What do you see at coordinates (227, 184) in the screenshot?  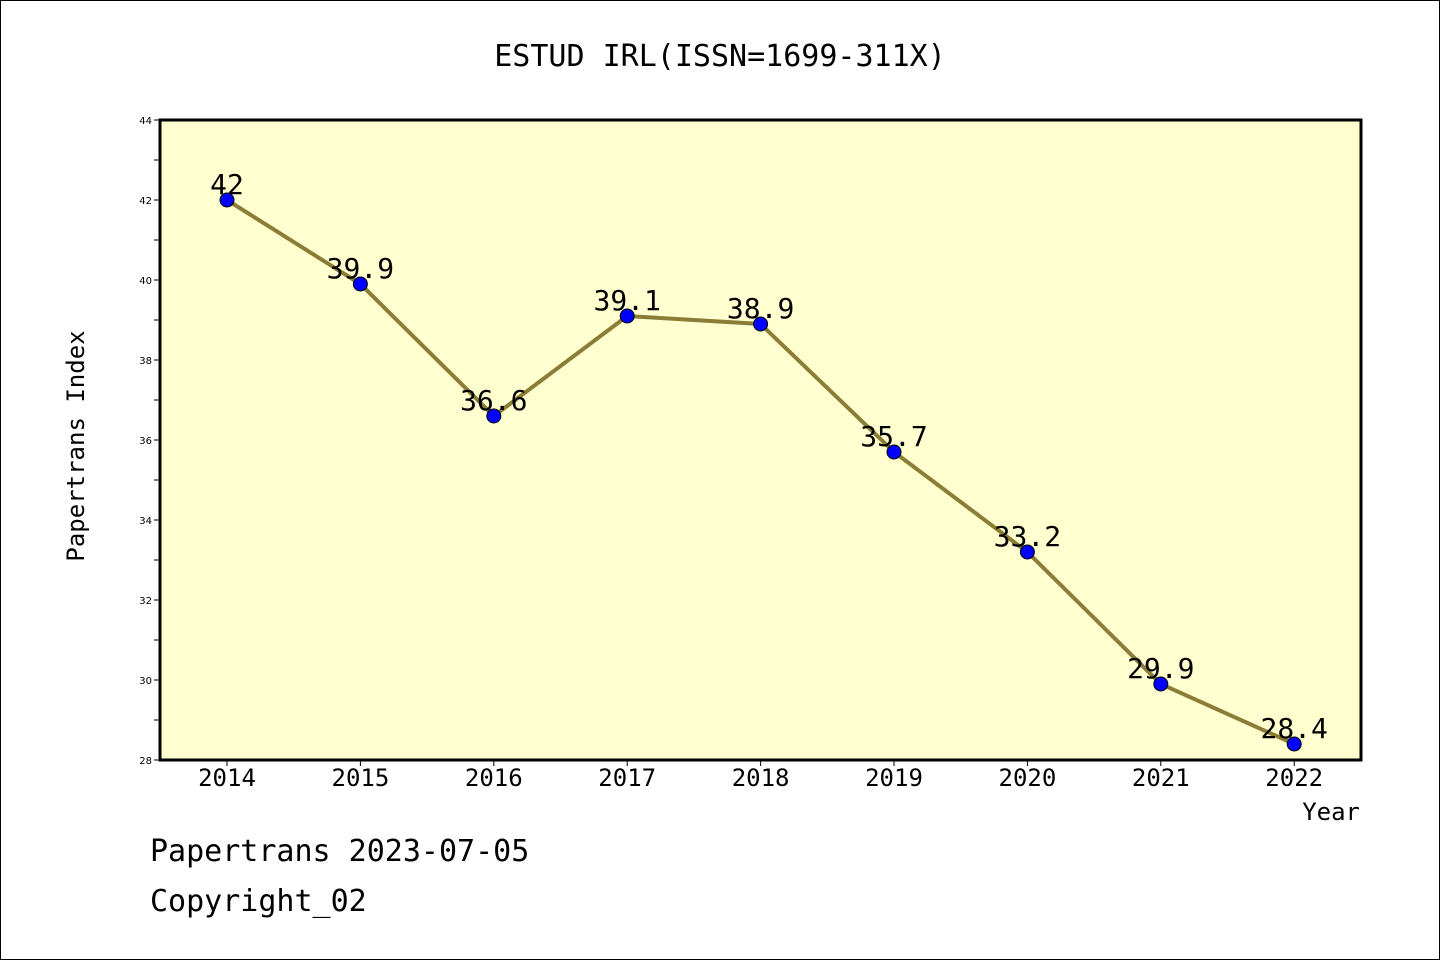 I see `data-label: 42` at bounding box center [227, 184].